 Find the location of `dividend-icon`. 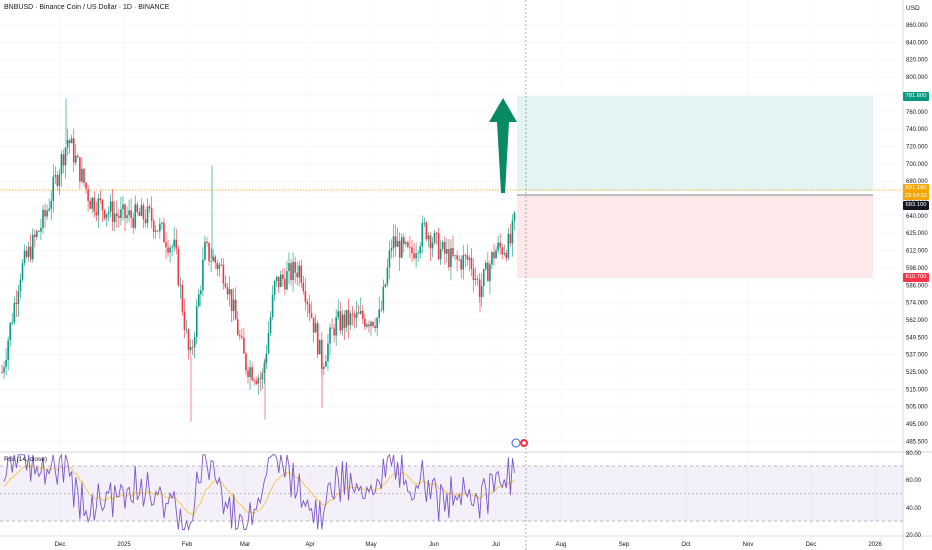

dividend-icon is located at coordinates (516, 443).